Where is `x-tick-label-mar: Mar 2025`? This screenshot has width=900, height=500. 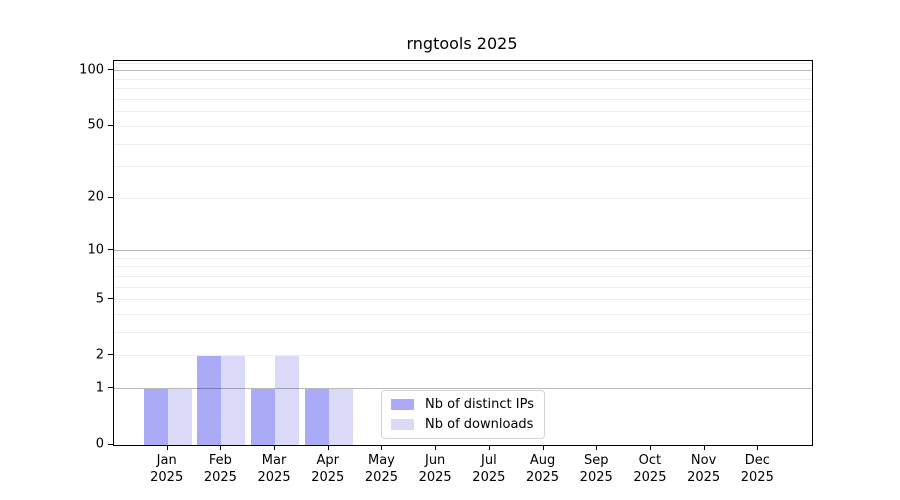
x-tick-label-mar: Mar 2025 is located at coordinates (274, 469).